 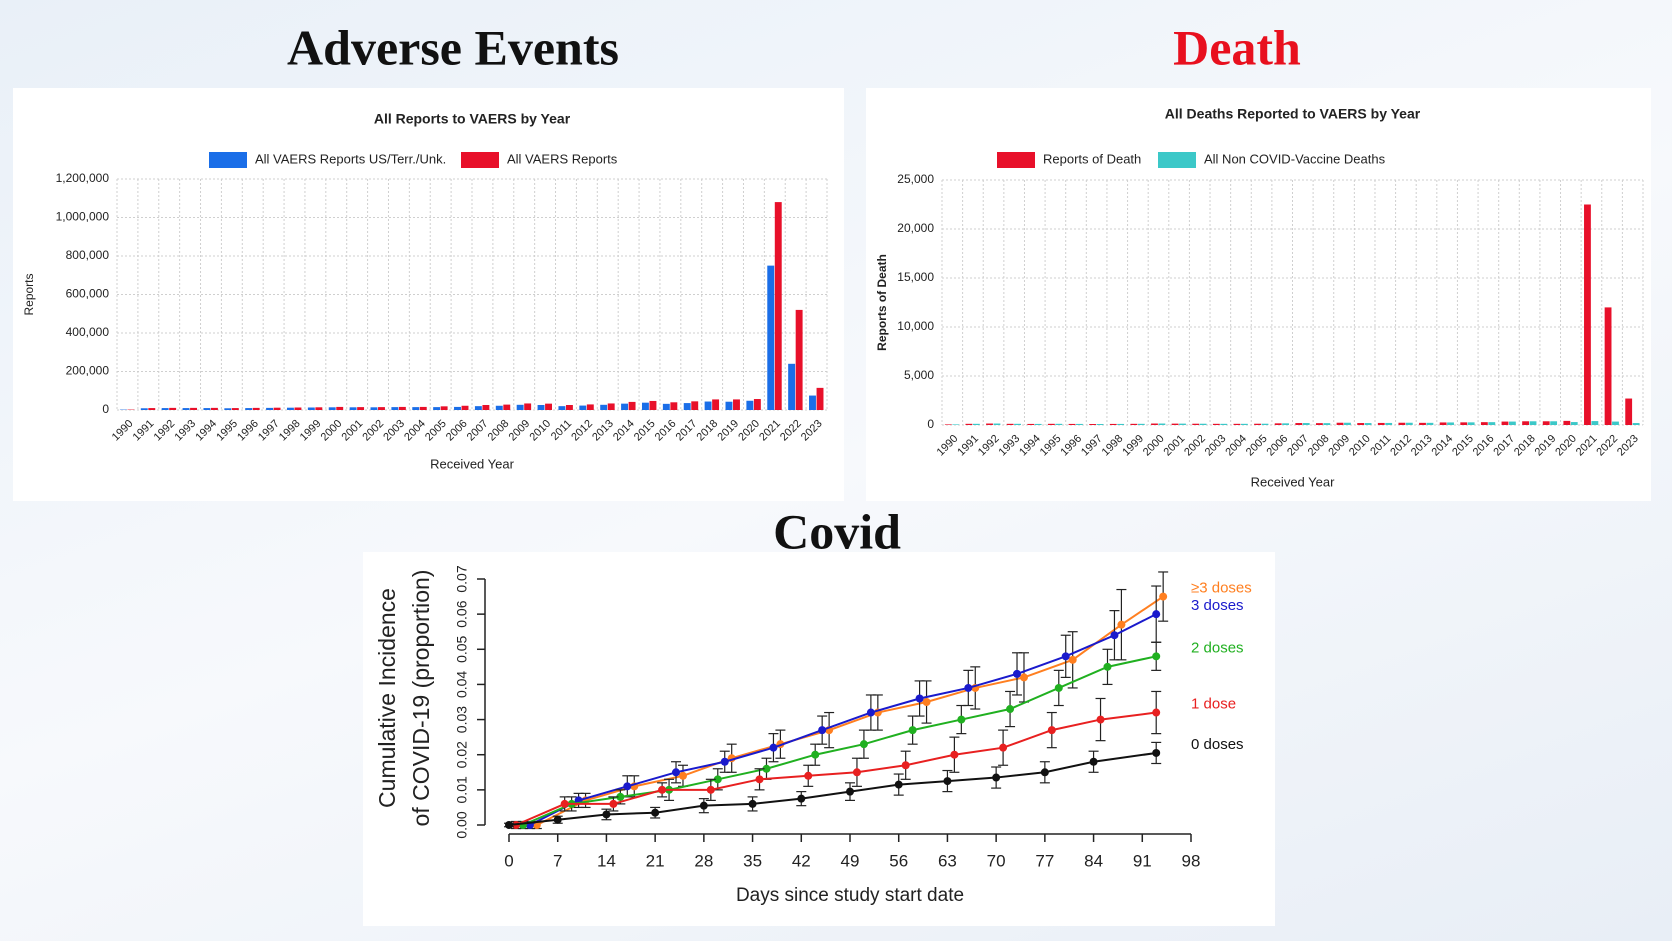 I want to click on y-axis-label: Reports of Death, so click(x=882, y=302).